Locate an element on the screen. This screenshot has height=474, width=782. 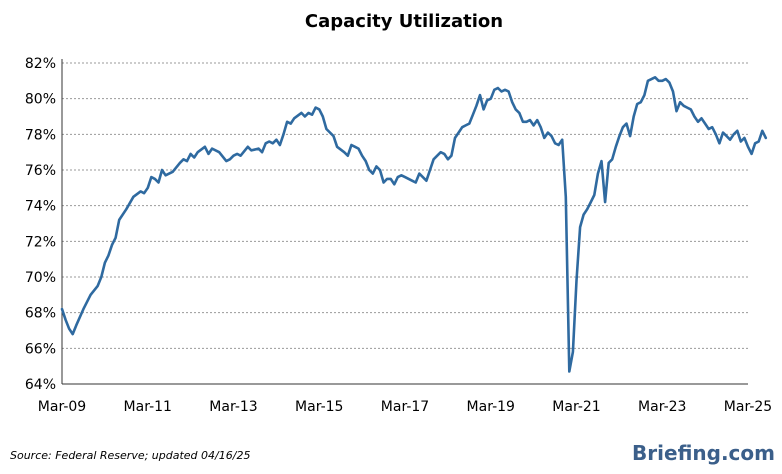
y-tick-label: 74% is located at coordinates (40, 207).